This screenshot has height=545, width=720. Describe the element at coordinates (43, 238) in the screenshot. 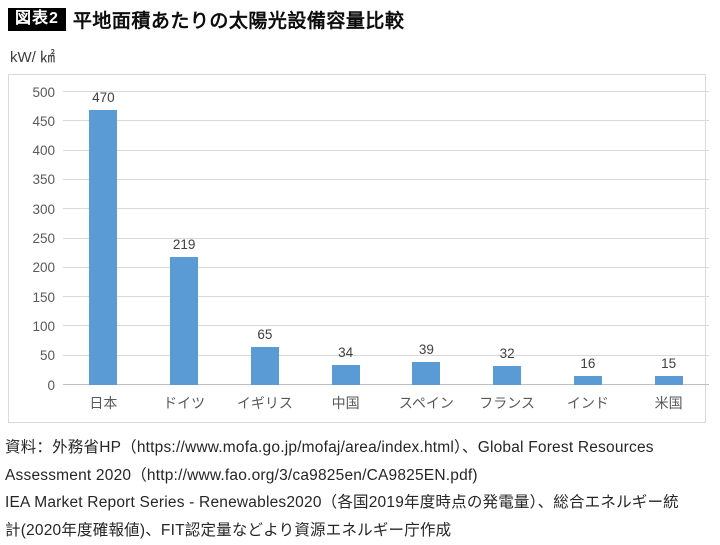

I see `y-axis-tick-label: 250` at that location.